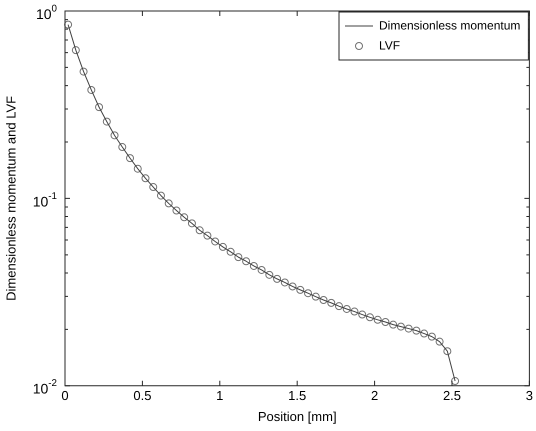 The image size is (536, 431). What do you see at coordinates (10, 198) in the screenshot?
I see `y-axis-title: Dimensionless momentum and LVF` at bounding box center [10, 198].